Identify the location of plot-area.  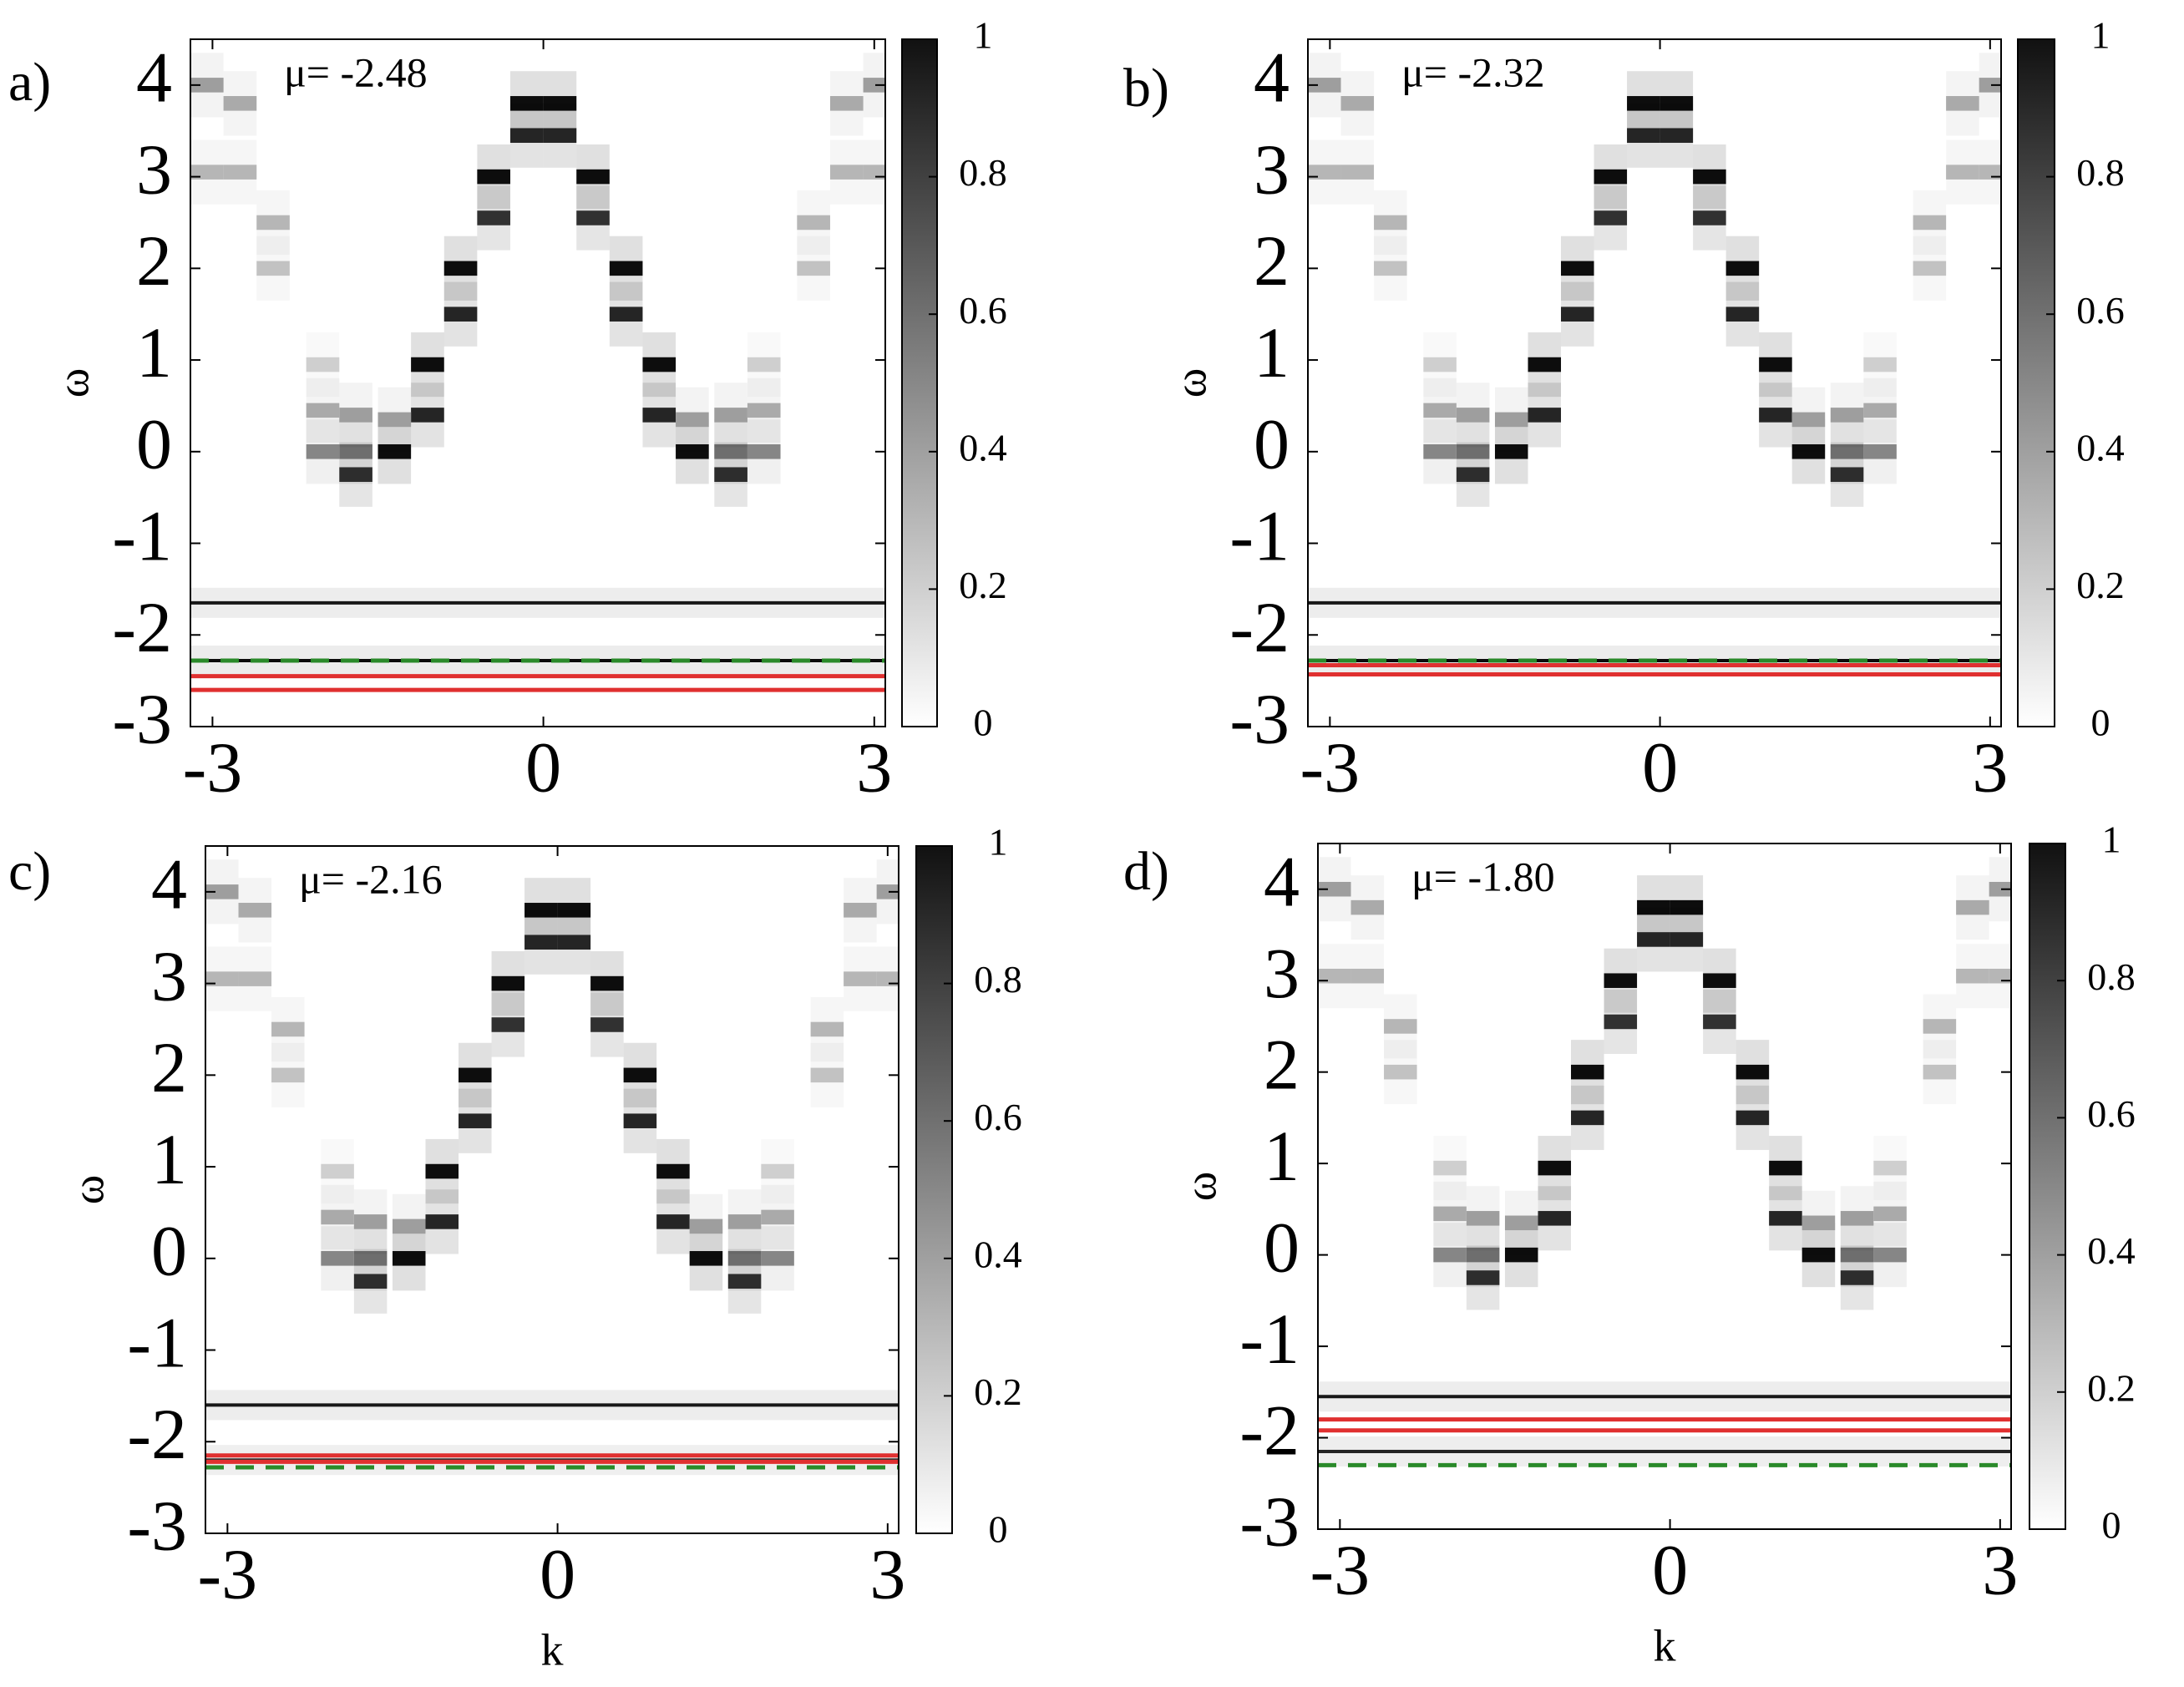
(537, 372).